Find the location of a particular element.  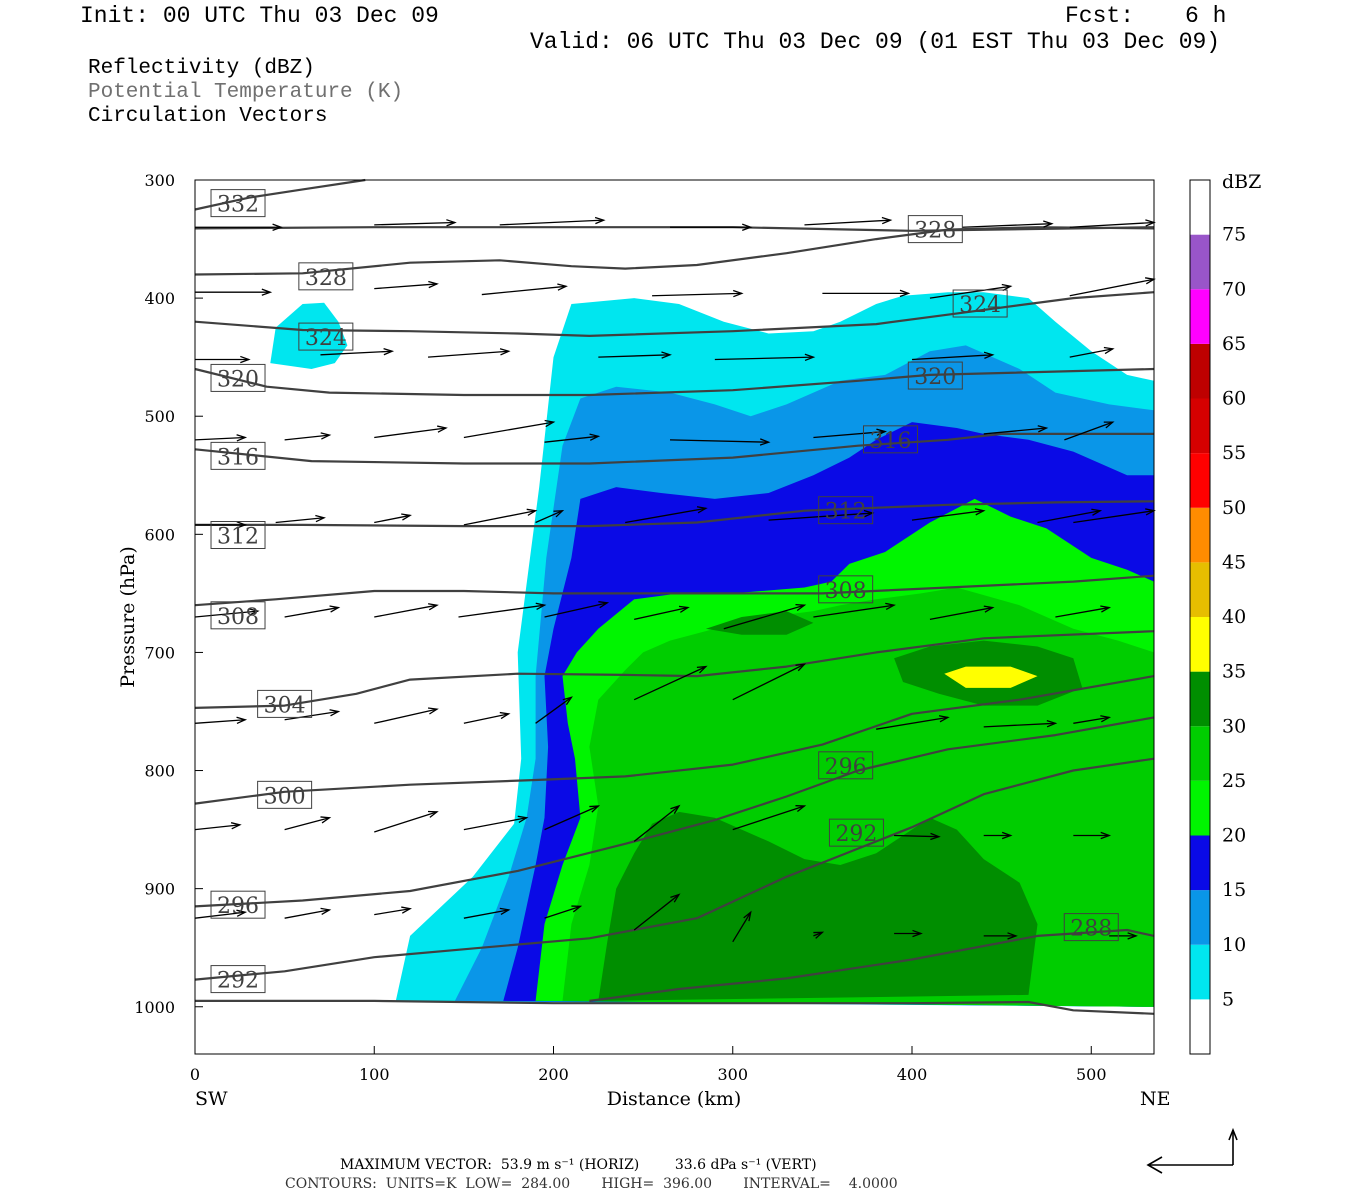

theta-contour-label: 308 is located at coordinates (238, 615).